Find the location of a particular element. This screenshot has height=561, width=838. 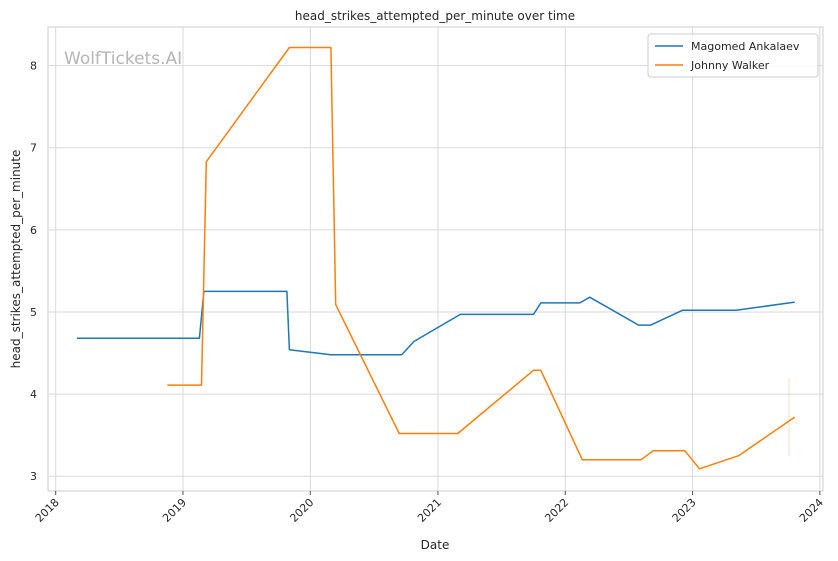

y-tick-label: 6 is located at coordinates (33, 230).